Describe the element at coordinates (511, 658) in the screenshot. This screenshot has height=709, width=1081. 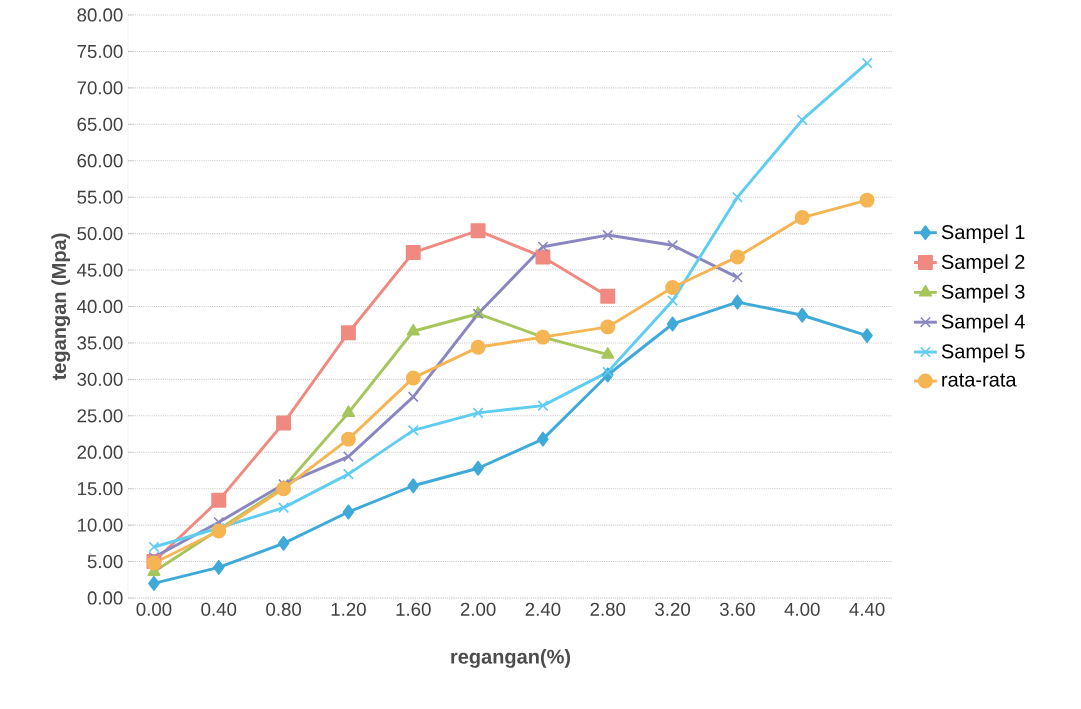
I see `x-axis-title: regangan(%)` at that location.